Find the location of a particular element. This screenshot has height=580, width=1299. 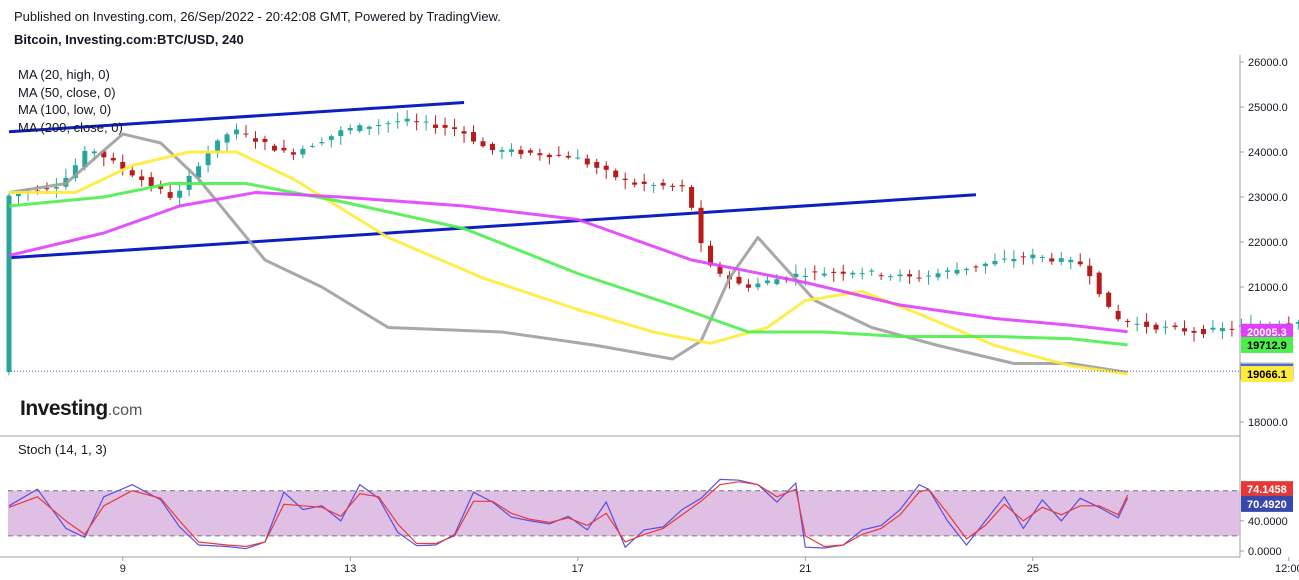

price-tick-label: 26000.0 is located at coordinates (1268, 63).